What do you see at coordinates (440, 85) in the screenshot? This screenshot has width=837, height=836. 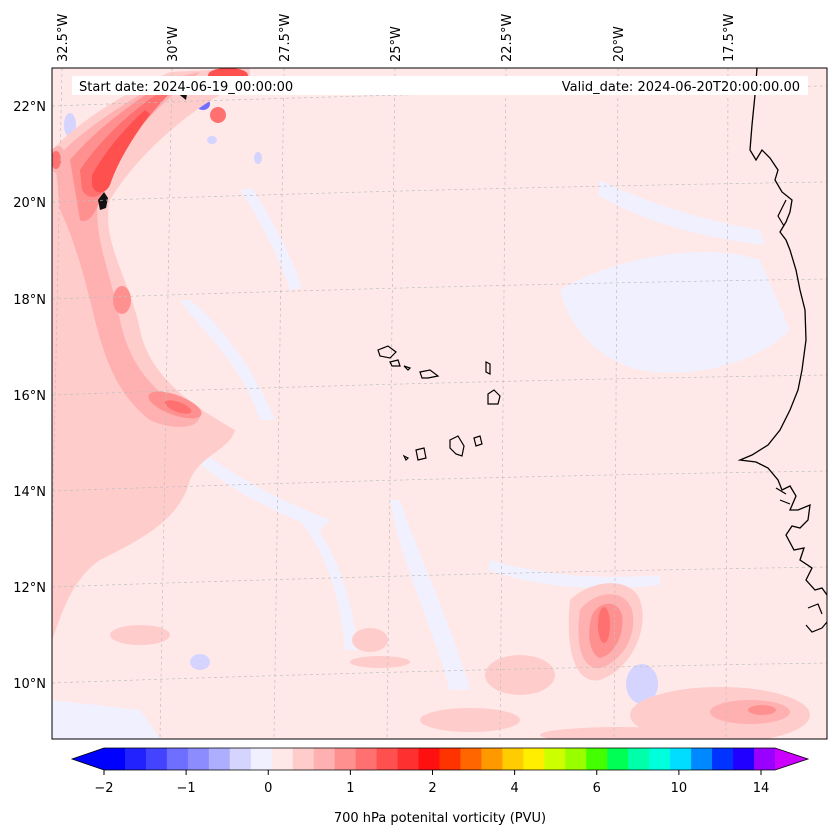 I see `header-box` at bounding box center [440, 85].